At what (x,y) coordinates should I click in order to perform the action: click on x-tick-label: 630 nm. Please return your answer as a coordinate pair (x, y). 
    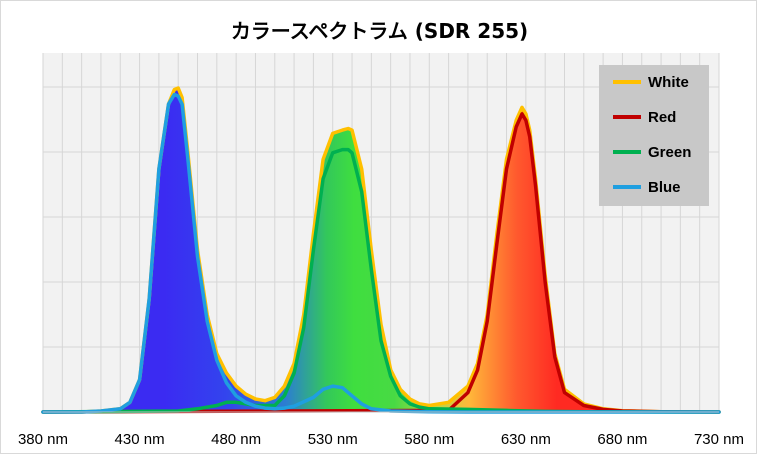
    Looking at the image, I should click on (526, 439).